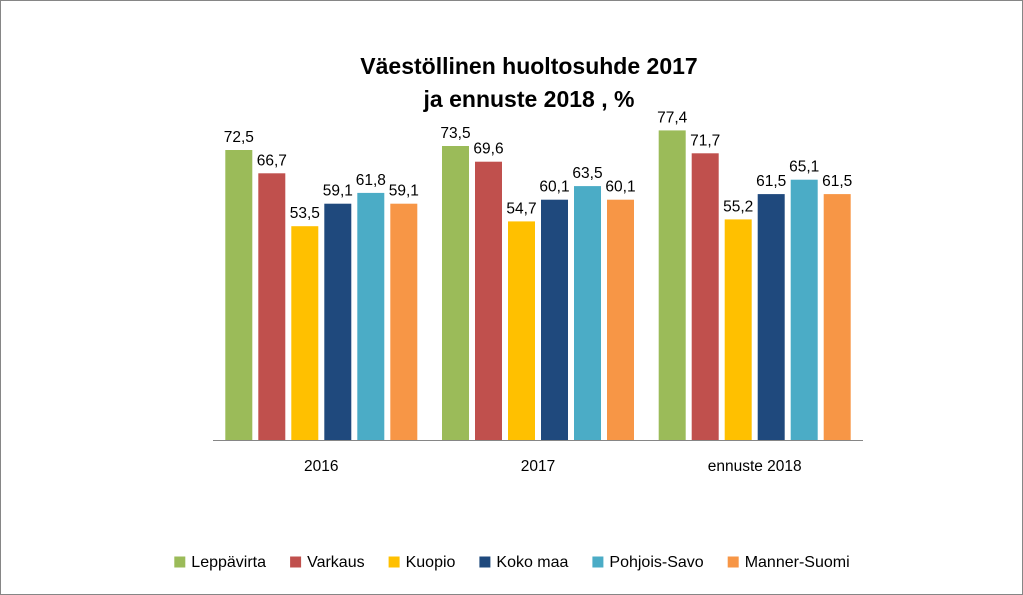 This screenshot has width=1023, height=595. What do you see at coordinates (705, 140) in the screenshot?
I see `data-label-2-3: 71,7` at bounding box center [705, 140].